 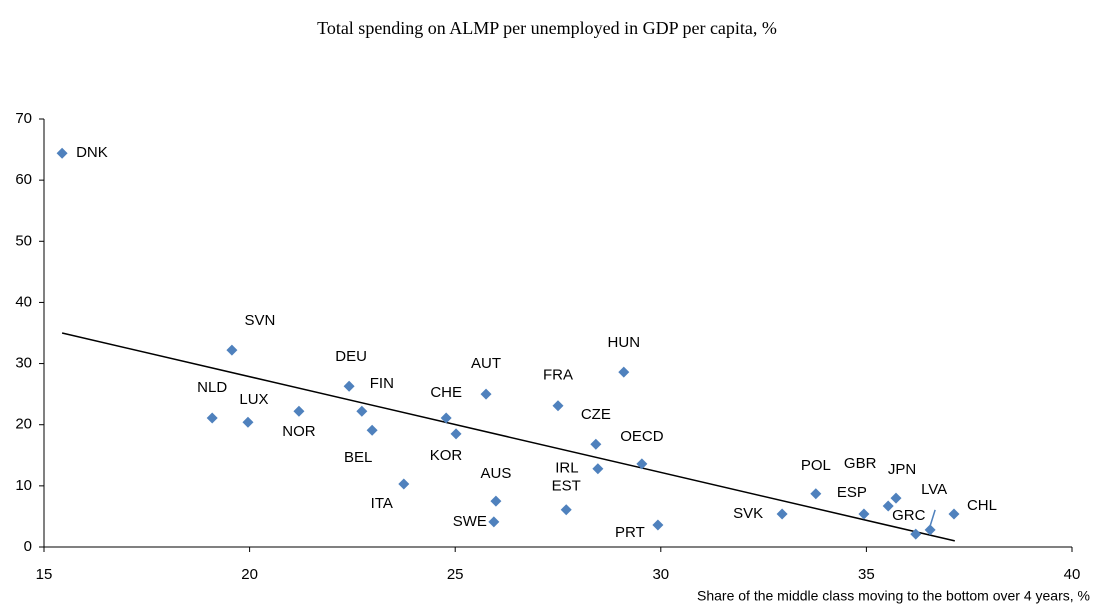 What do you see at coordinates (934, 489) in the screenshot?
I see `point-label: LVA` at bounding box center [934, 489].